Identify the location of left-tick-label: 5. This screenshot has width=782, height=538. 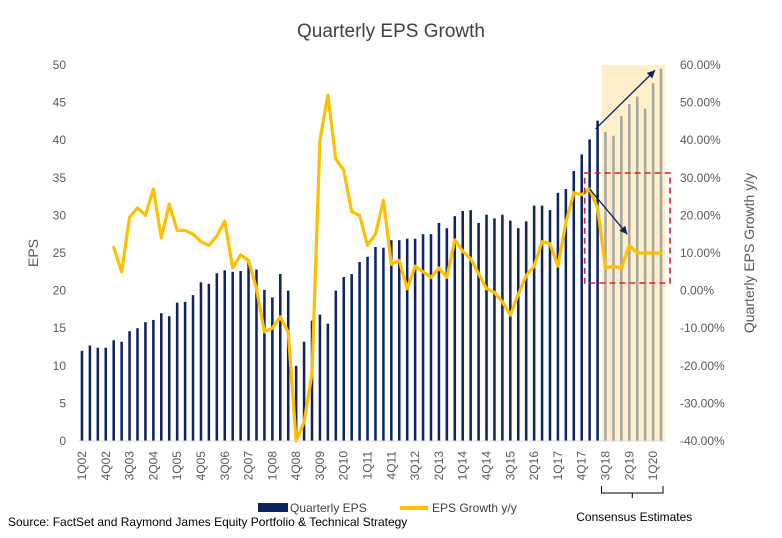
(62, 403).